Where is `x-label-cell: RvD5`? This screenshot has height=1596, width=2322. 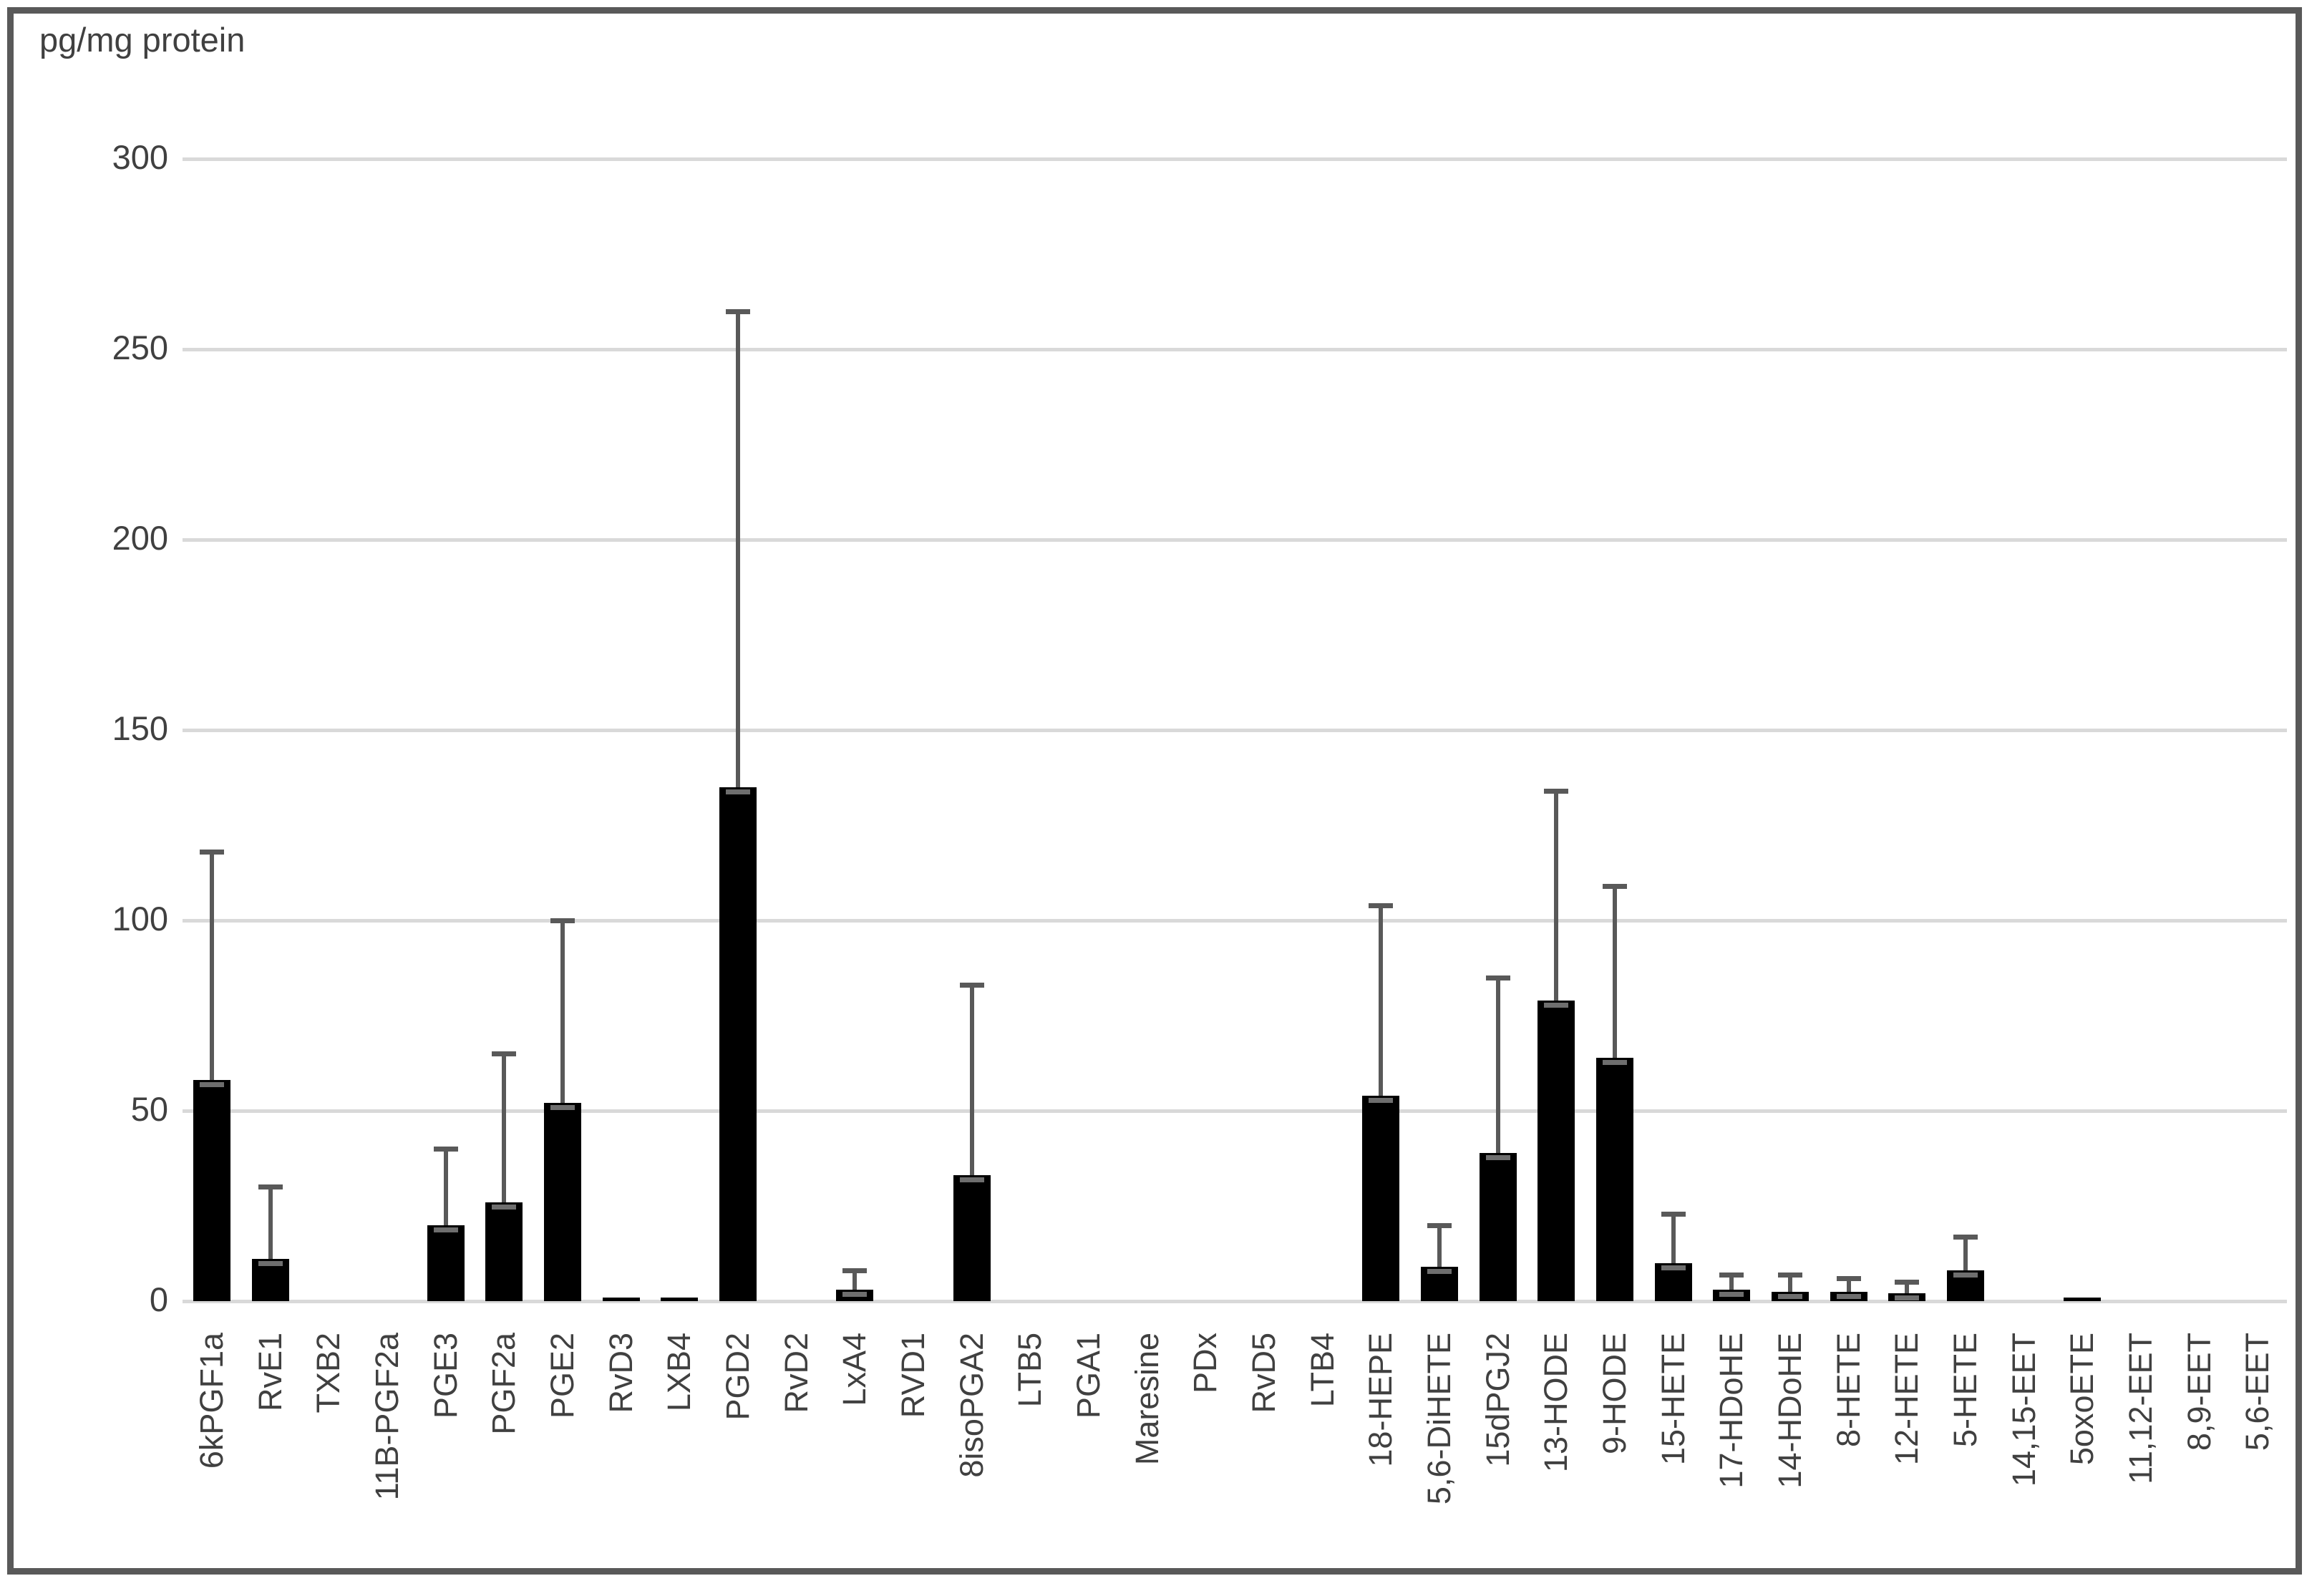
x-label-cell: RvD5 is located at coordinates (1264, 1451).